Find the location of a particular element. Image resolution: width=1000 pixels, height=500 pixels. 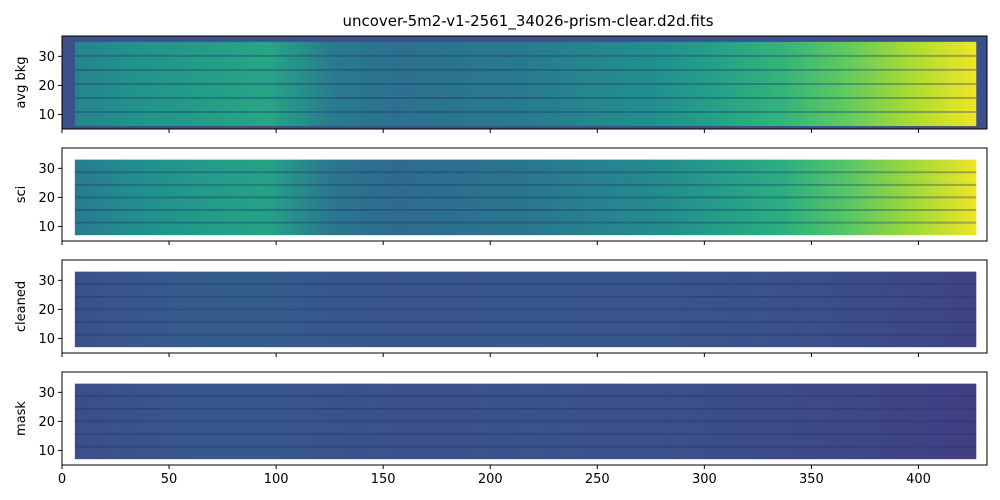

x-tick-label: 100 is located at coordinates (276, 479).